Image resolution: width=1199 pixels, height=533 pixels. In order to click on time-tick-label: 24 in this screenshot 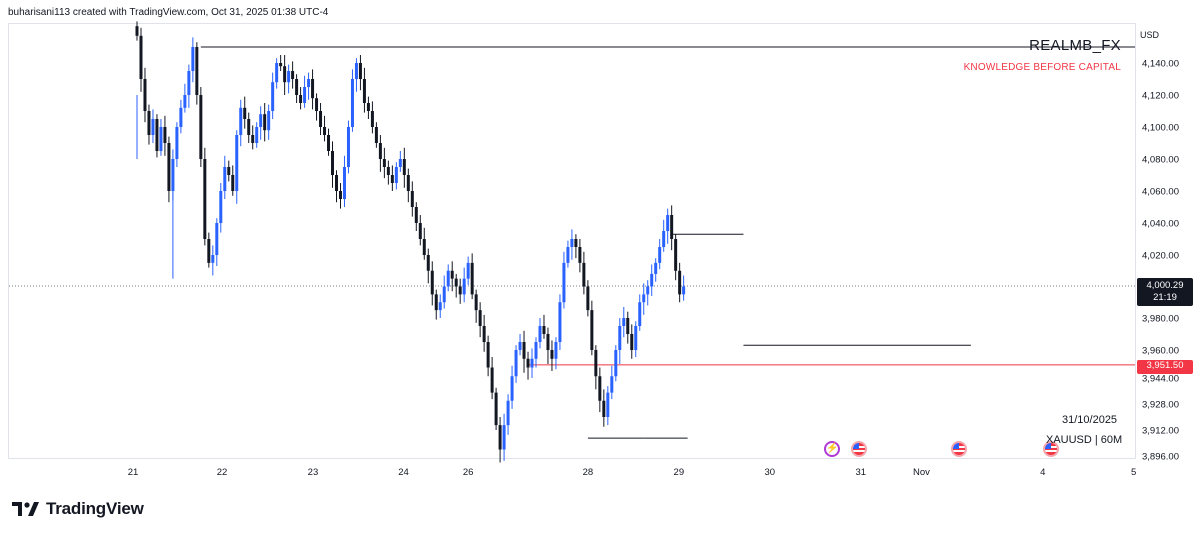, I will do `click(403, 472)`.